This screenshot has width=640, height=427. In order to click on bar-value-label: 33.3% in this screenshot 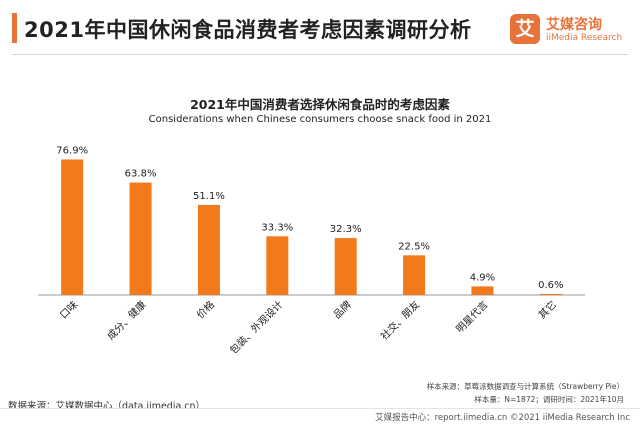, I will do `click(277, 227)`.